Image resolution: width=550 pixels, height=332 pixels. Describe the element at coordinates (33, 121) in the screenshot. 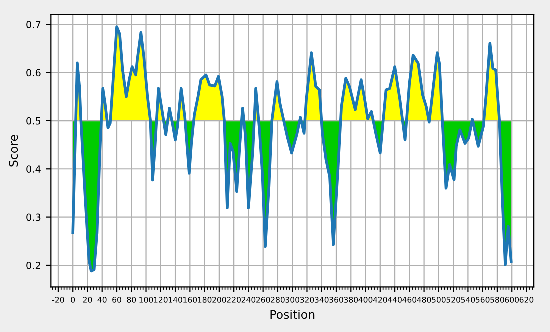

I see `y-tick-label: 0.5` at that location.